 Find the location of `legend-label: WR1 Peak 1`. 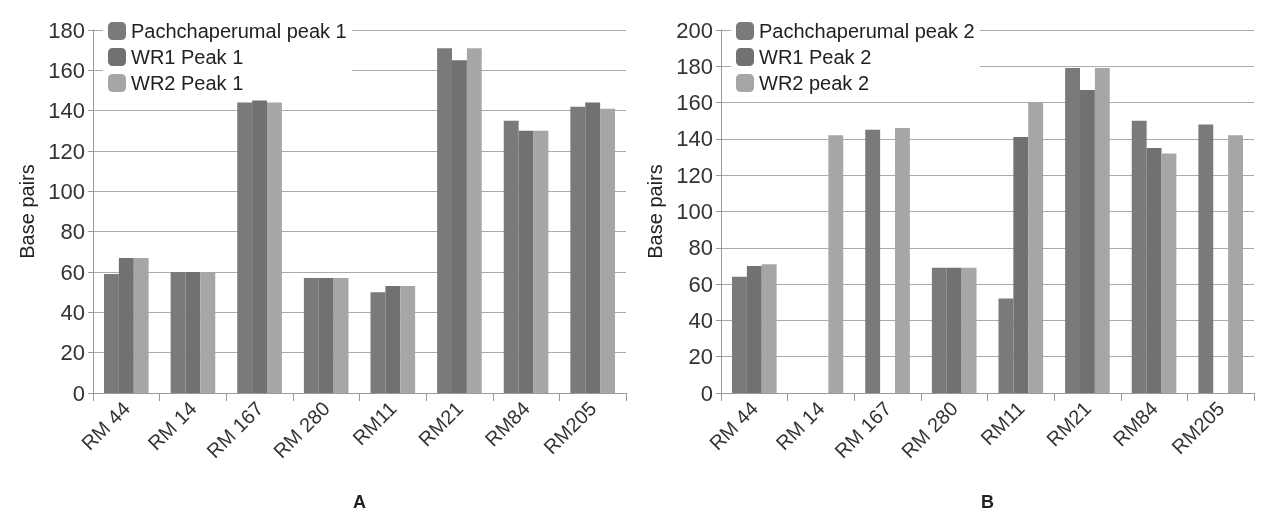

legend-label: WR1 Peak 1 is located at coordinates (187, 57).